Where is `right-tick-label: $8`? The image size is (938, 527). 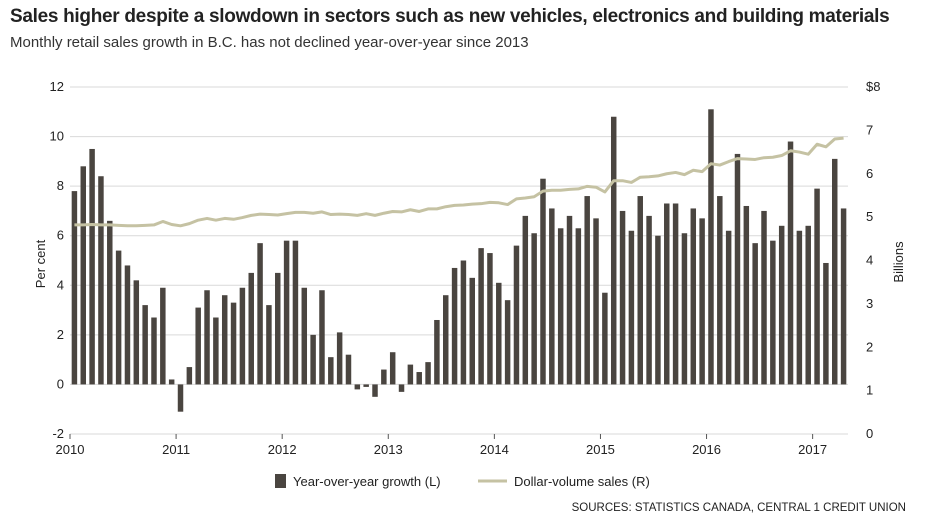
right-tick-label: $8 is located at coordinates (873, 86).